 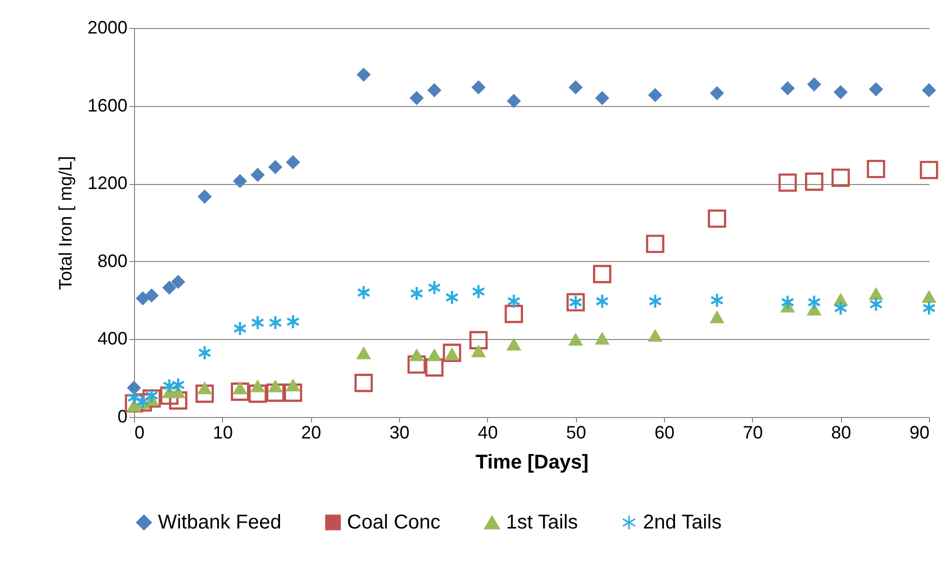 What do you see at coordinates (664, 432) in the screenshot?
I see `x-tick-label: 60` at bounding box center [664, 432].